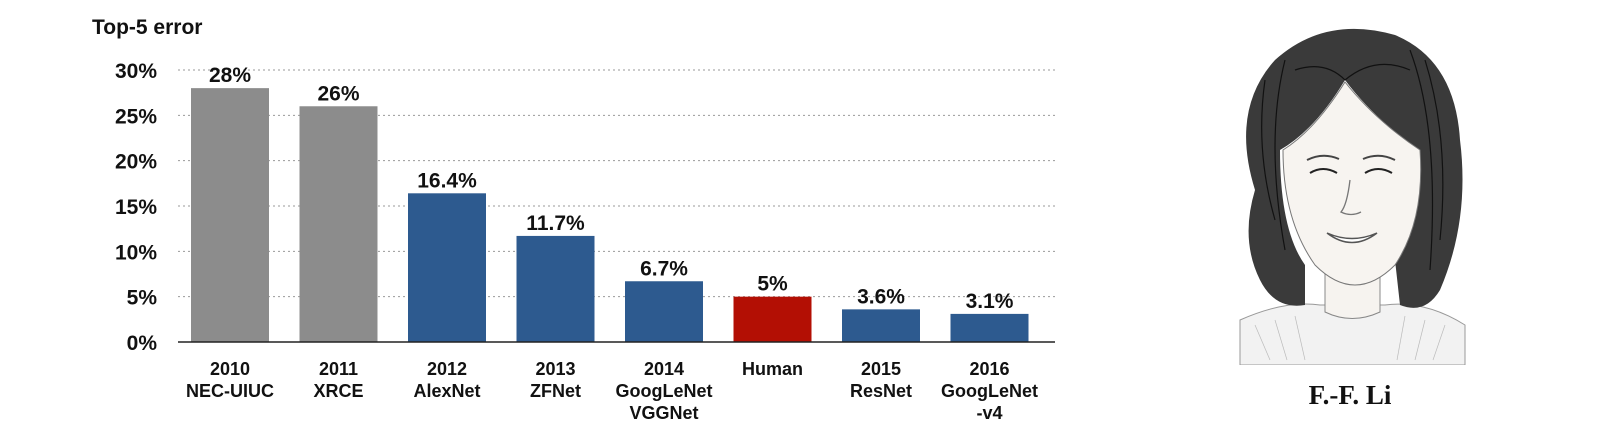  I want to click on bar-value-label: 11.7%, so click(555, 223).